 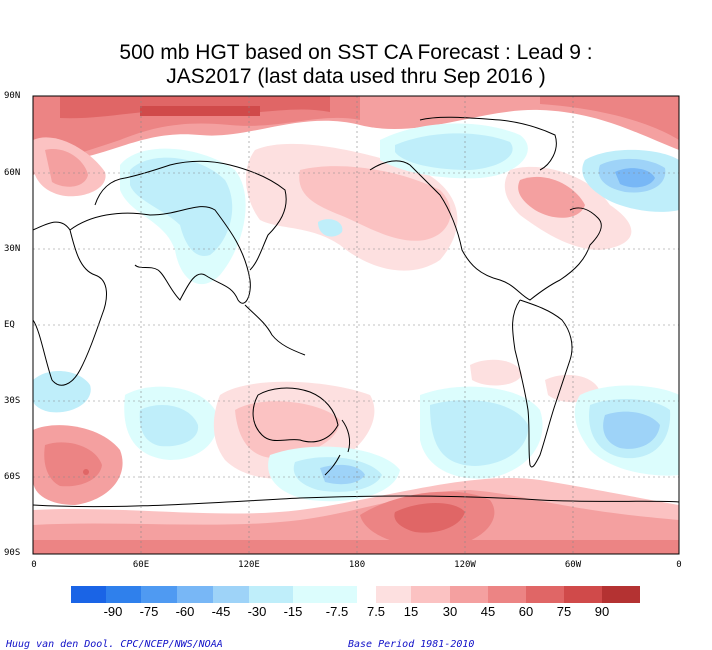 What do you see at coordinates (9, 325) in the screenshot?
I see `lat-label-eq: EQ` at bounding box center [9, 325].